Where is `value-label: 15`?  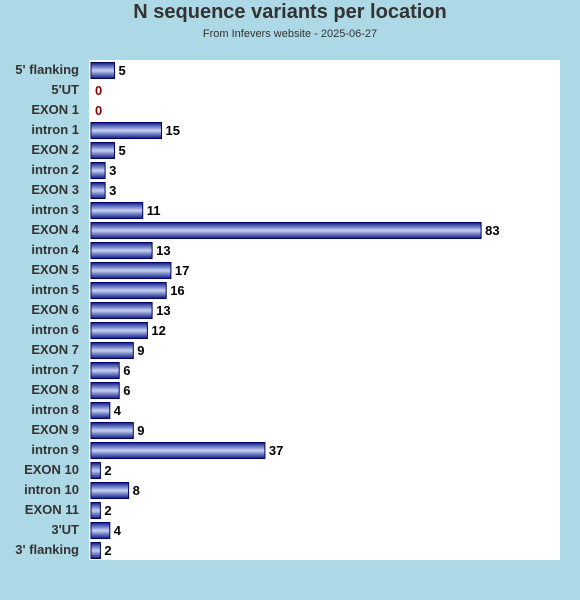
value-label: 15 is located at coordinates (173, 130).